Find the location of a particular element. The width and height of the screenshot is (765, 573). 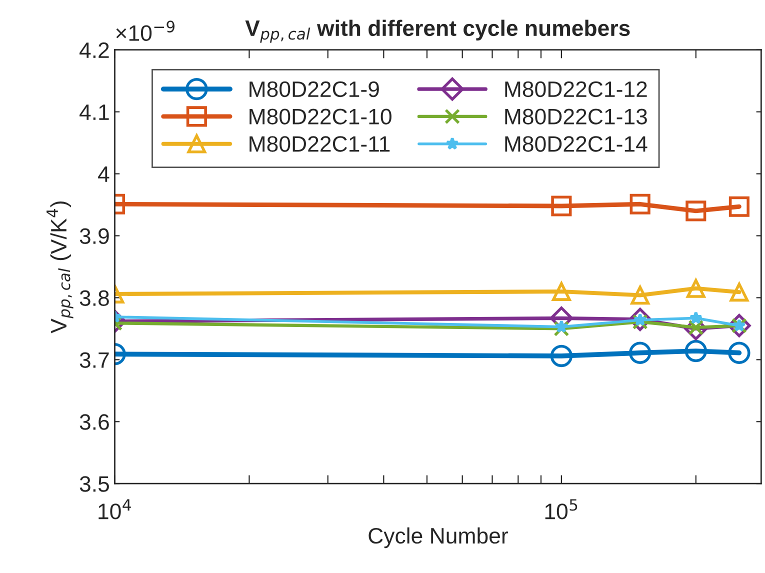

y-tick-label: 4.1 is located at coordinates (94, 112).